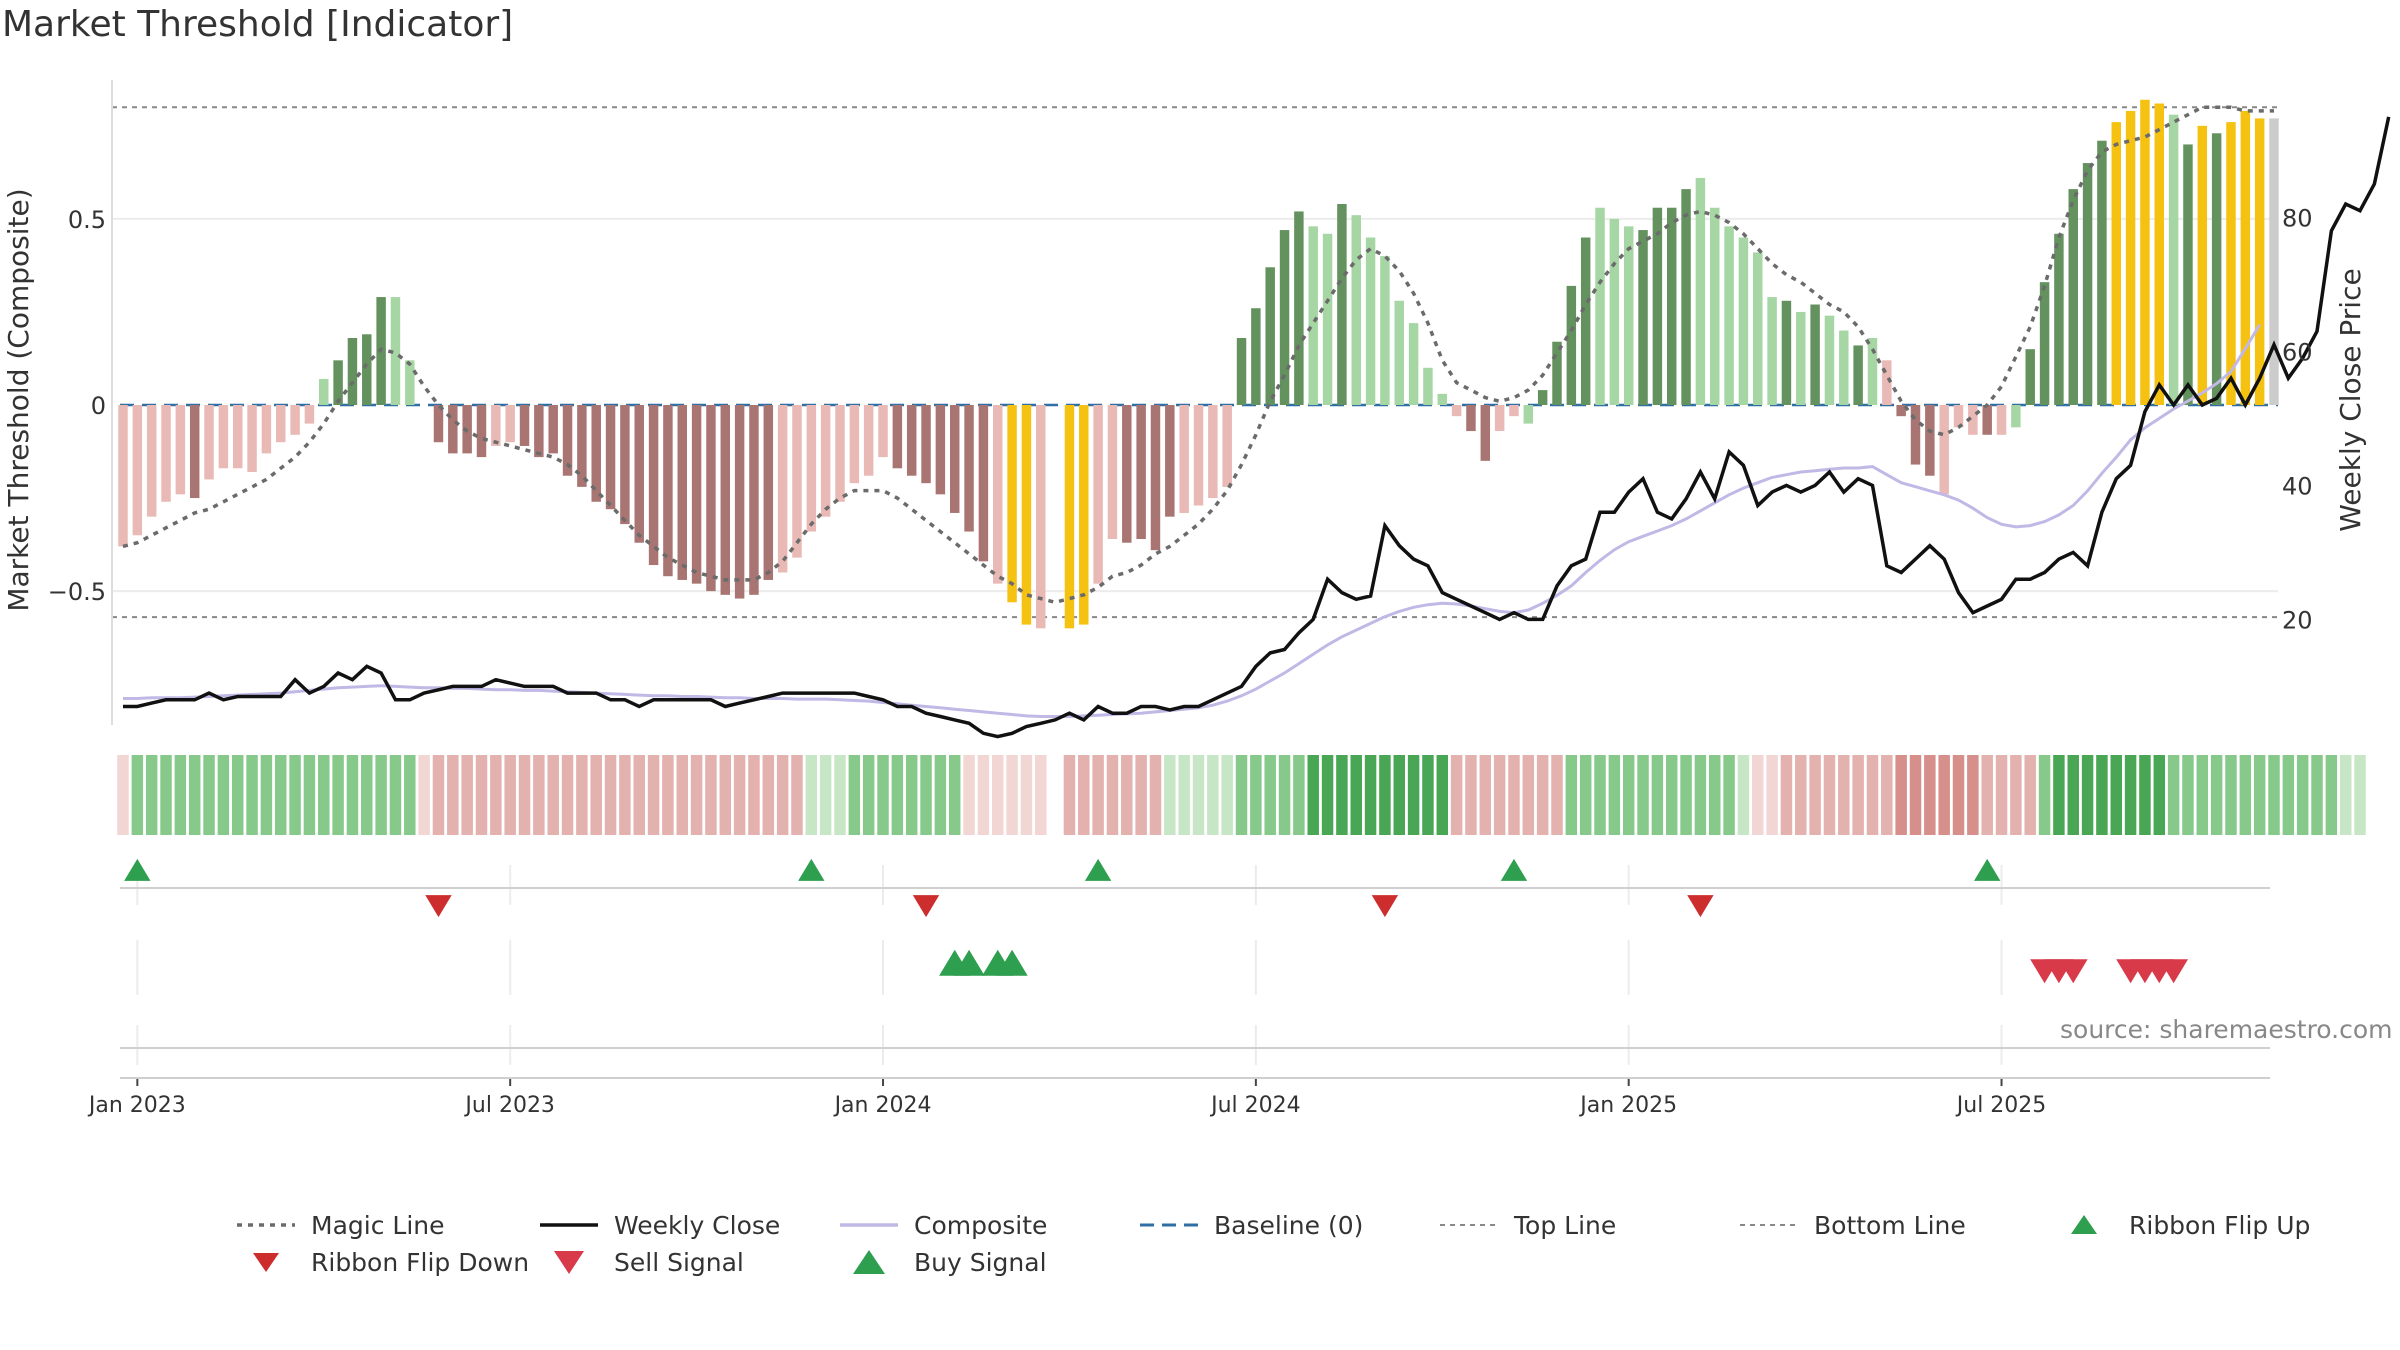  I want to click on x-tick-label-5: Jul 2025, so click(2001, 1105).